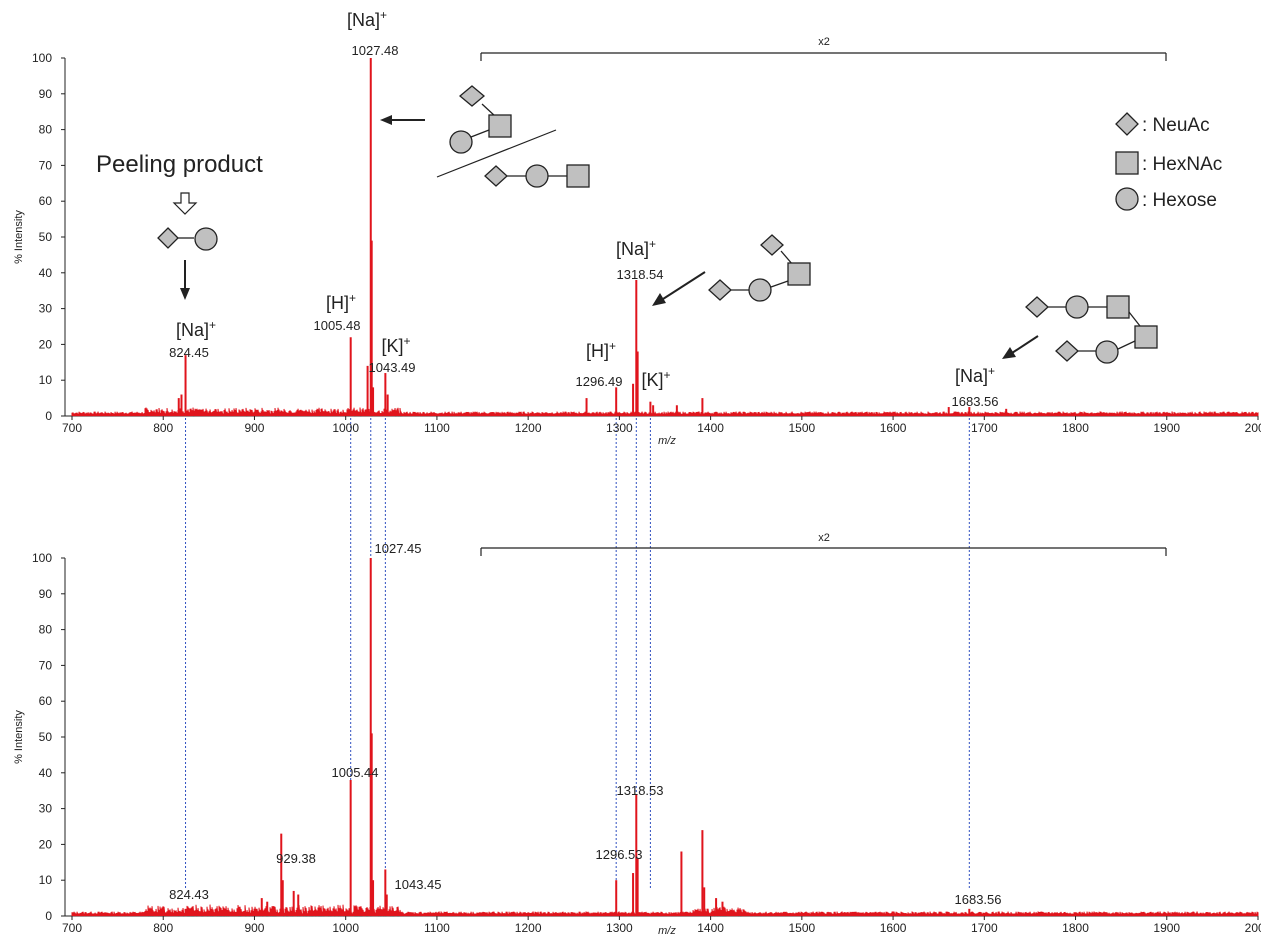 This screenshot has height=937, width=1261. What do you see at coordinates (296, 858) in the screenshot?
I see `peak-label-bottom-929: 929.38` at bounding box center [296, 858].